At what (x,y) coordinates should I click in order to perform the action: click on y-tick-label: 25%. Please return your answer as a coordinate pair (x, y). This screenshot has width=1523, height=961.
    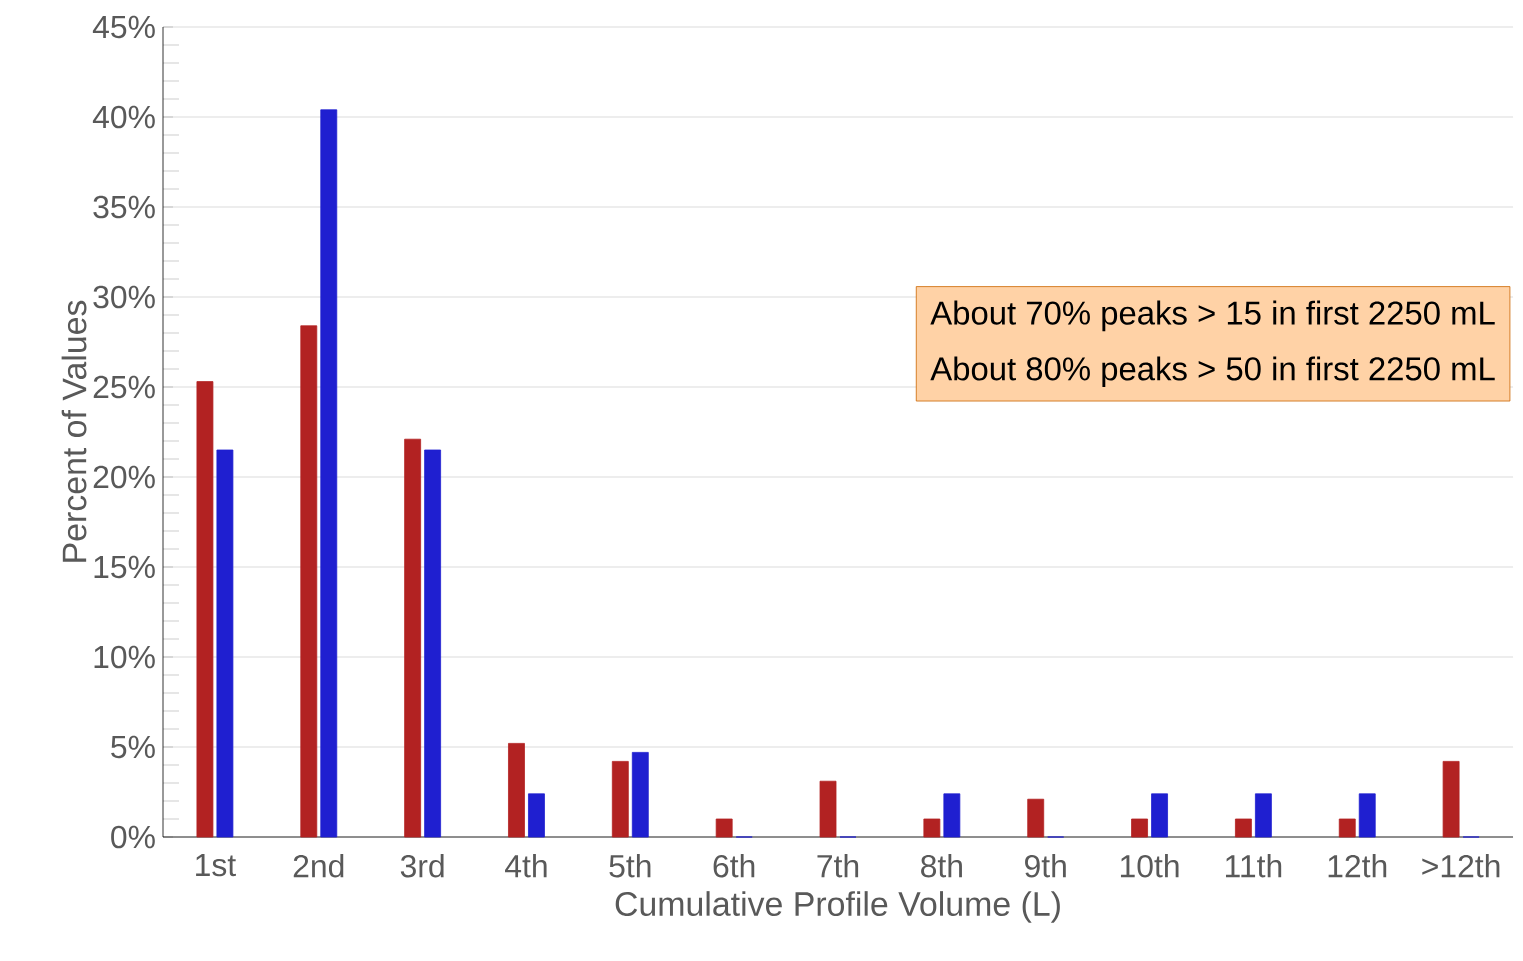
    Looking at the image, I should click on (124, 387).